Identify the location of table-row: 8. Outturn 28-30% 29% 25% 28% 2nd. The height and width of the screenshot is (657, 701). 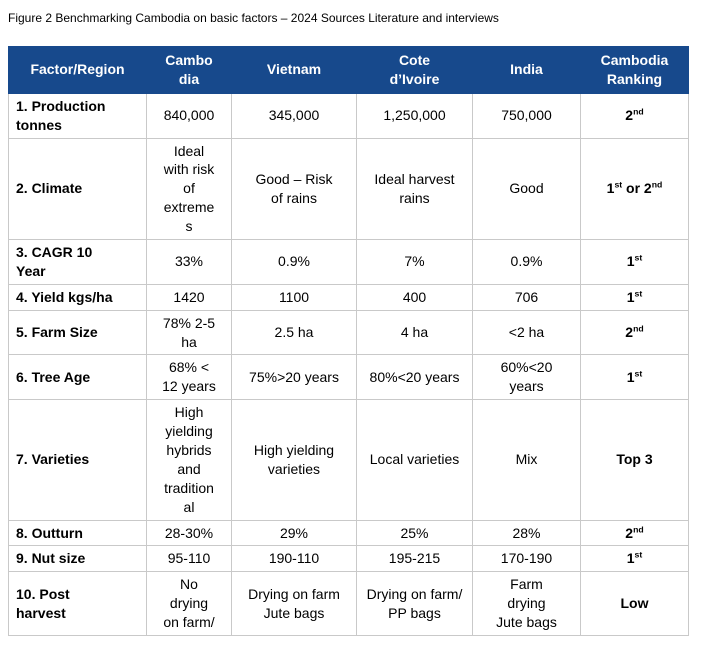
(348, 533).